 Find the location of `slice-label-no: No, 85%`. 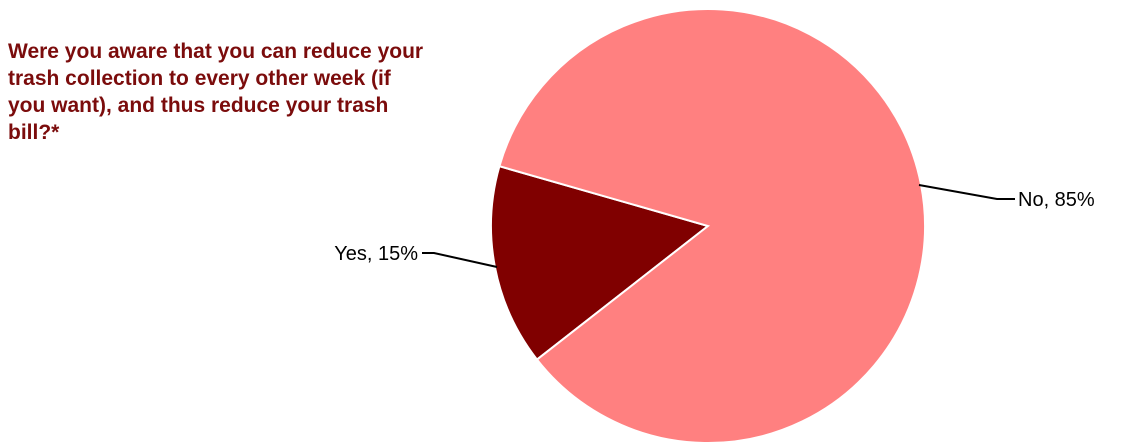

slice-label-no: No, 85% is located at coordinates (1056, 200).